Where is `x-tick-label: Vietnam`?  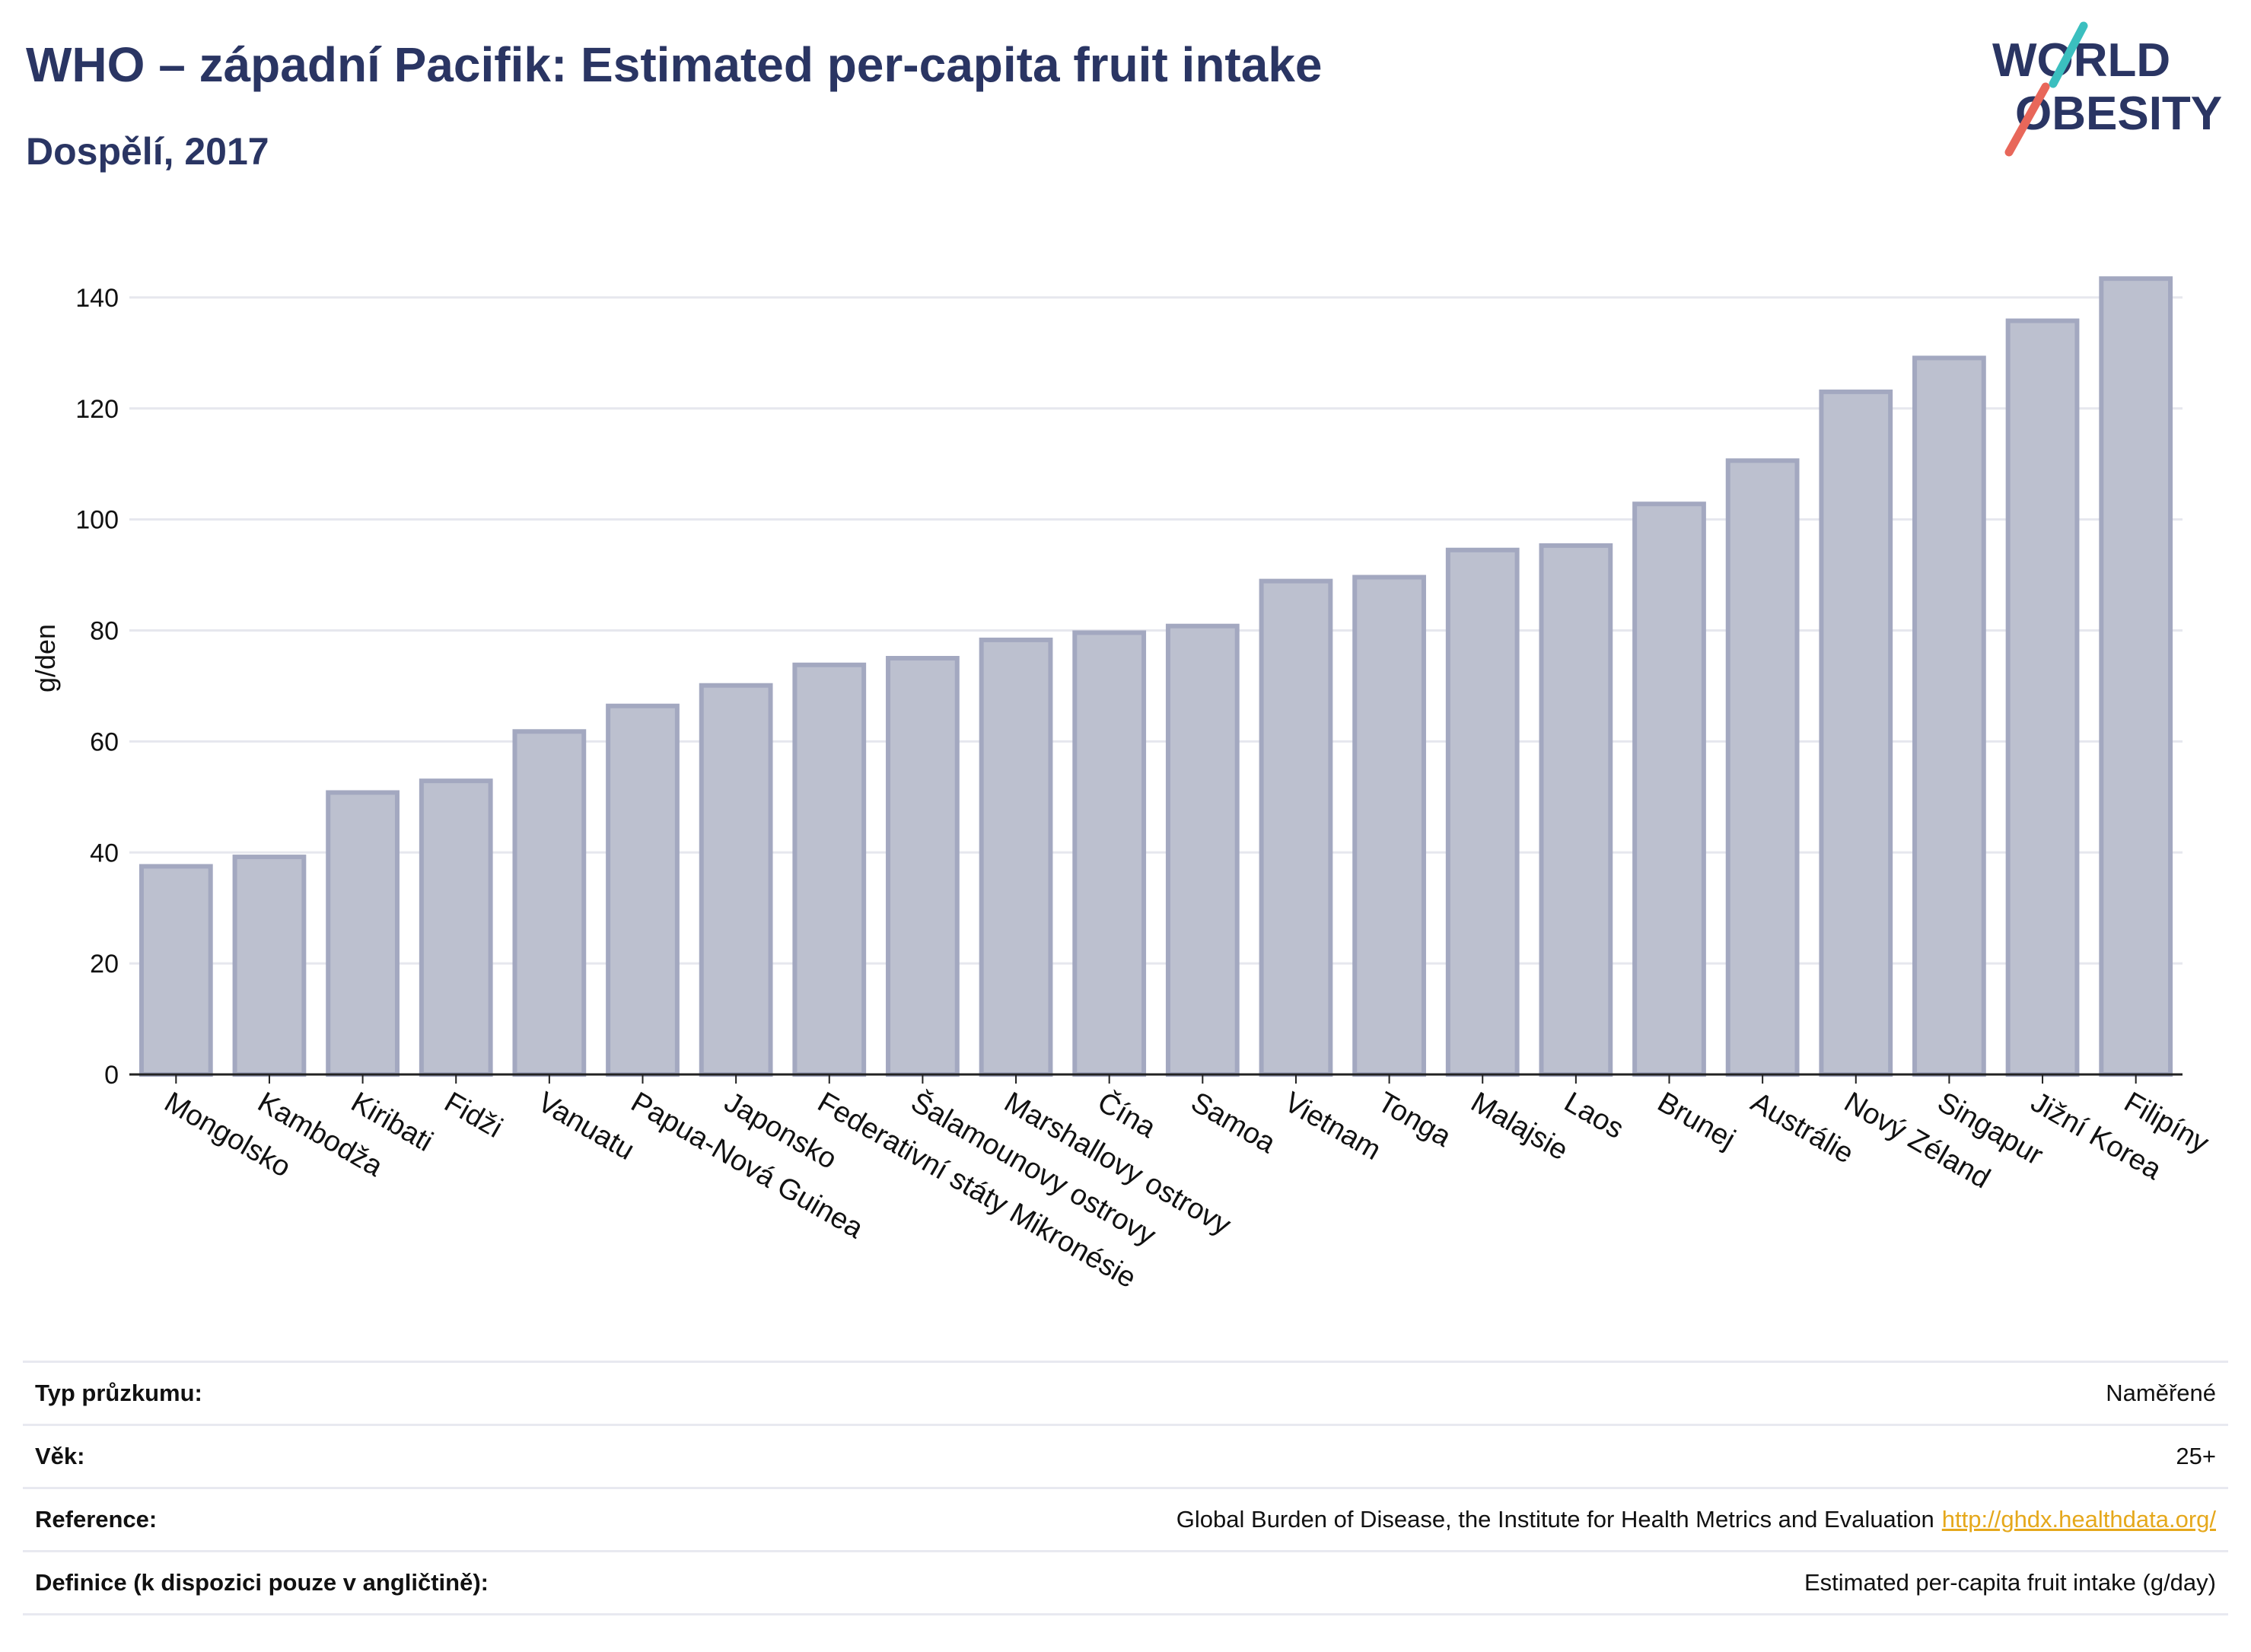
x-tick-label: Vietnam is located at coordinates (1332, 1126).